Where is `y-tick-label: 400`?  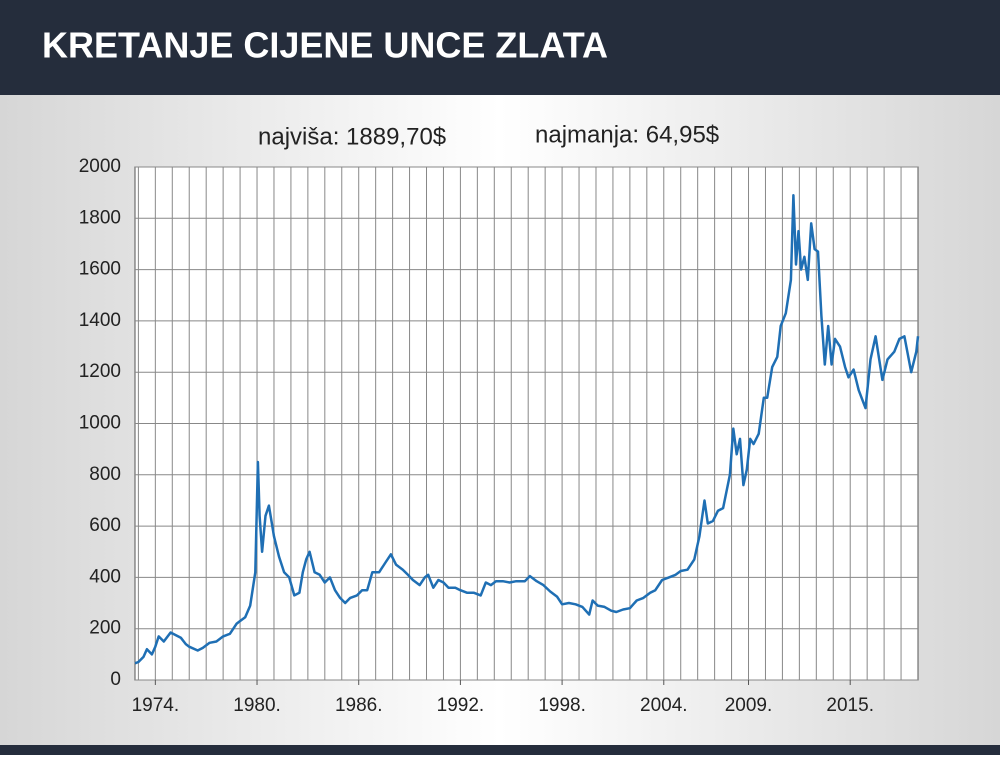
y-tick-label: 400 is located at coordinates (105, 576).